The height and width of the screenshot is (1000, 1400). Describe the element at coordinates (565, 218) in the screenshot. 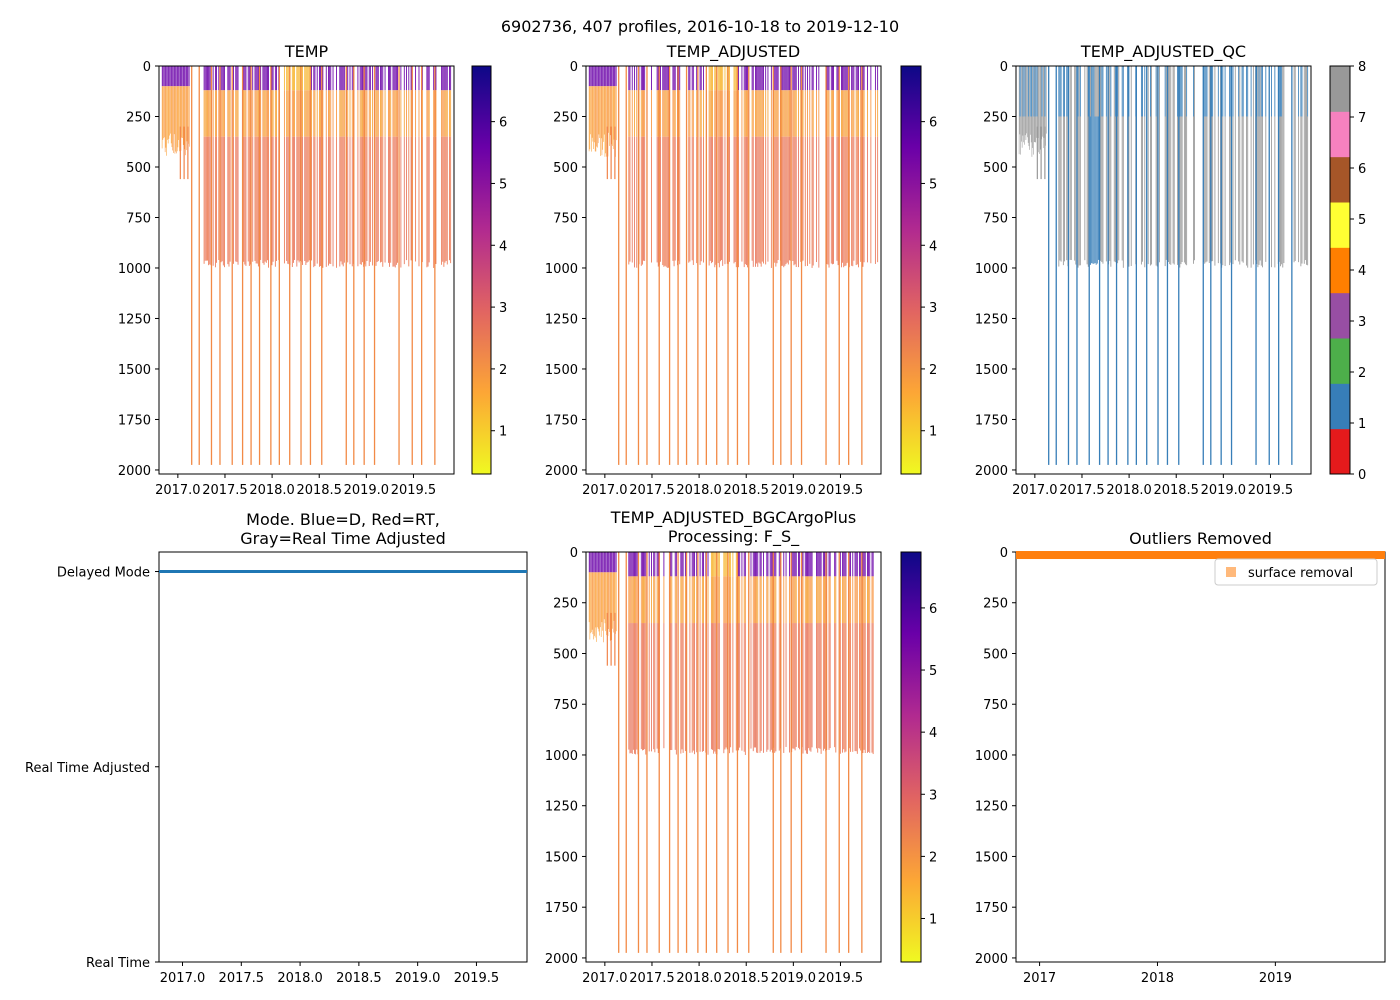

I see `y-tick-label: 750` at that location.